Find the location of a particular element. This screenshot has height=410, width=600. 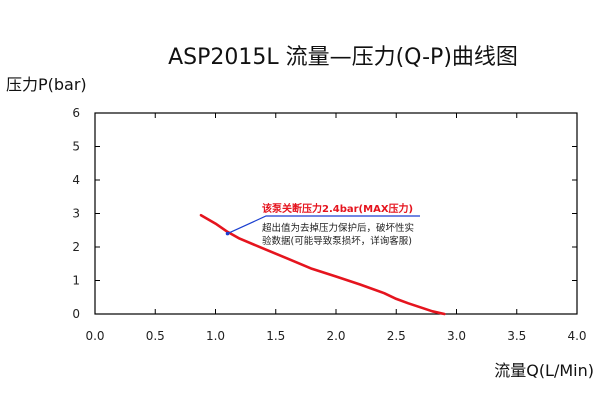

x-tick-label: 3.5 is located at coordinates (516, 336).